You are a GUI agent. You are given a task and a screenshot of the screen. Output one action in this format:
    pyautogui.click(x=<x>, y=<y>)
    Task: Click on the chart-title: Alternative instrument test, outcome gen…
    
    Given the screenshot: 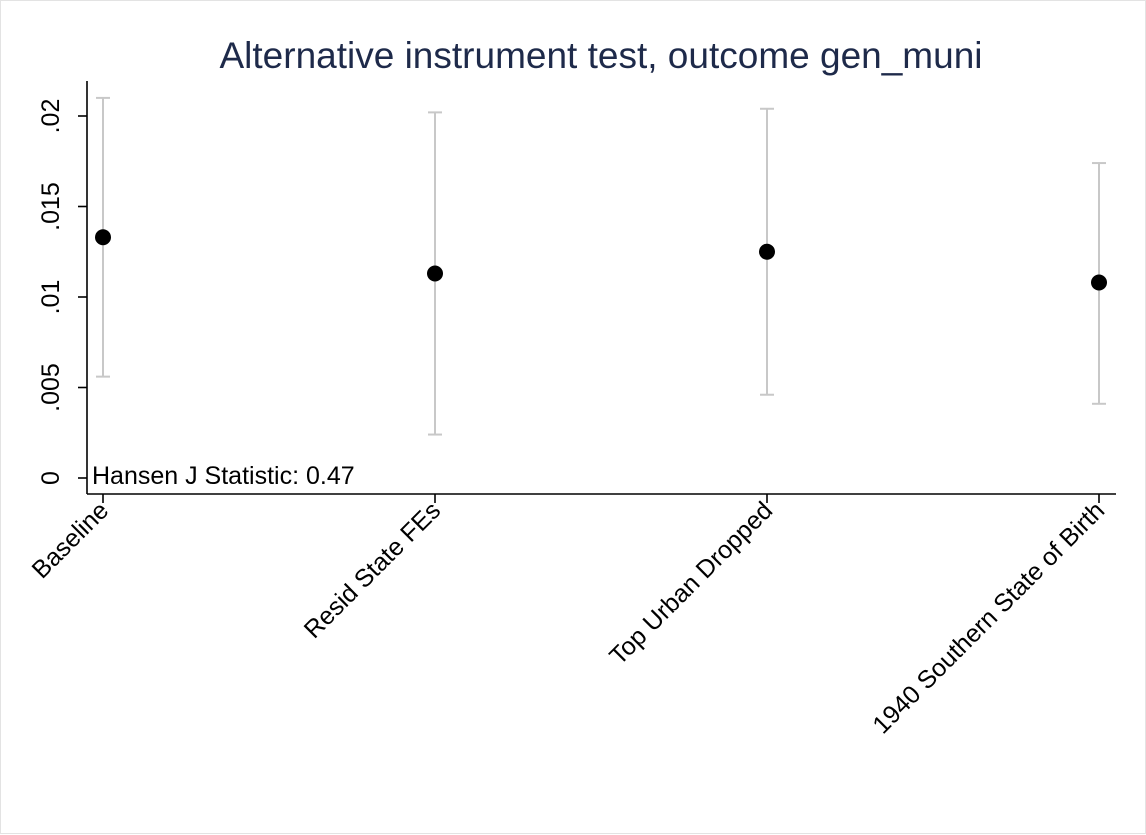 What is the action you would take?
    pyautogui.click(x=601, y=55)
    